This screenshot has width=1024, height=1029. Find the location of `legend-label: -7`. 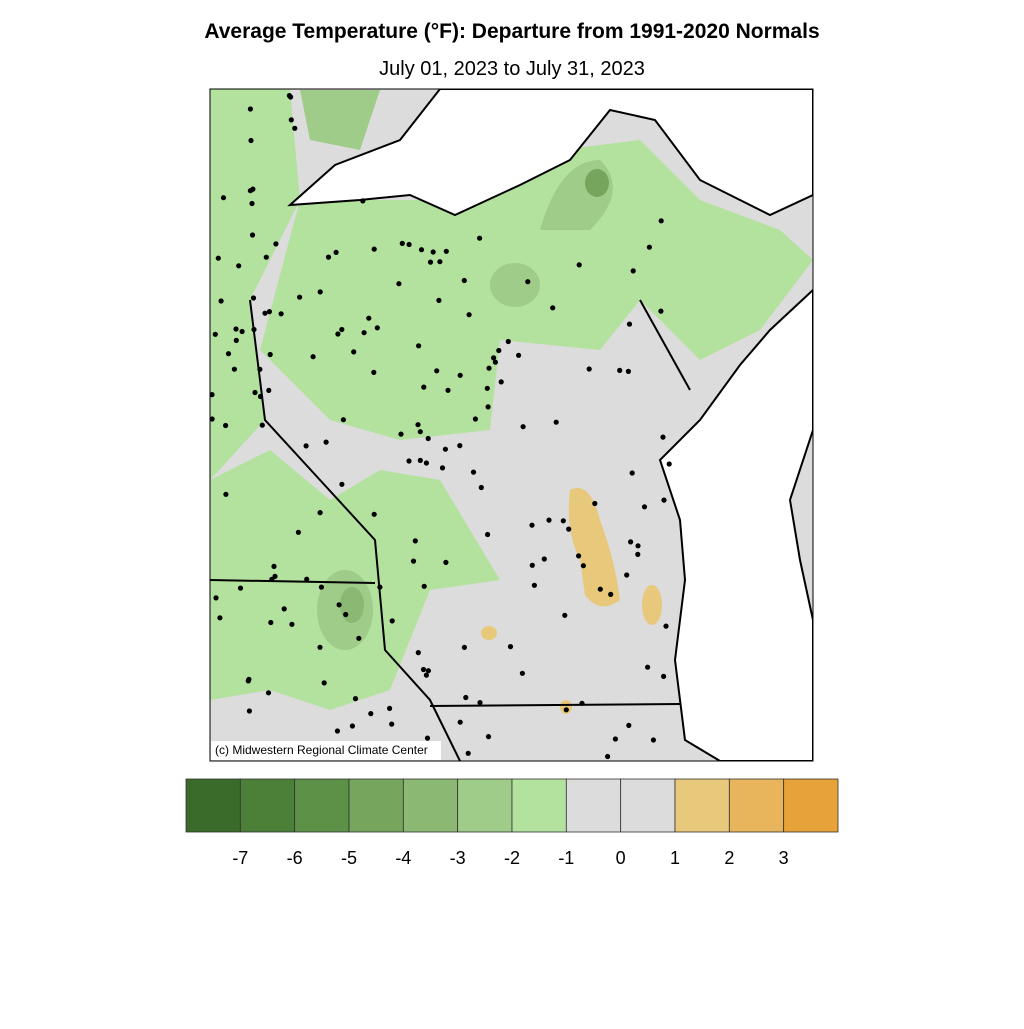

legend-label: -7 is located at coordinates (240, 858).